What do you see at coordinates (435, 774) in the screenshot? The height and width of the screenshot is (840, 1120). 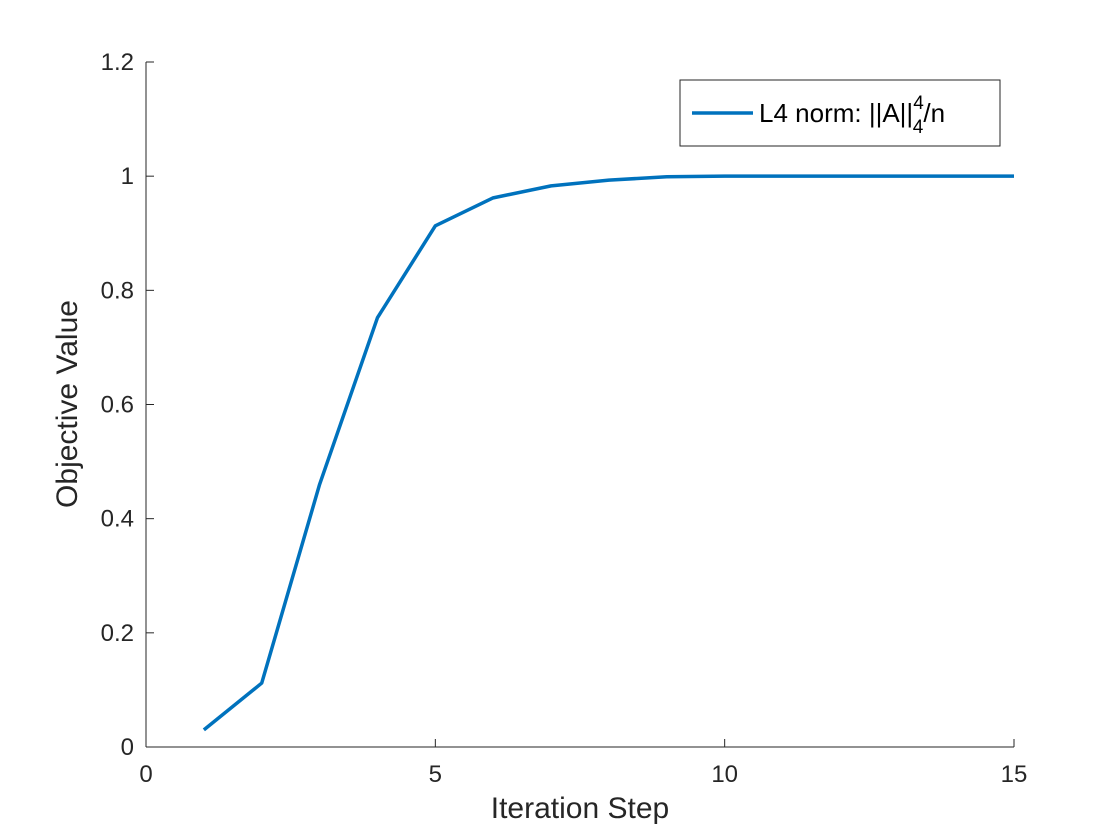 I see `x-tick-label: 5` at bounding box center [435, 774].